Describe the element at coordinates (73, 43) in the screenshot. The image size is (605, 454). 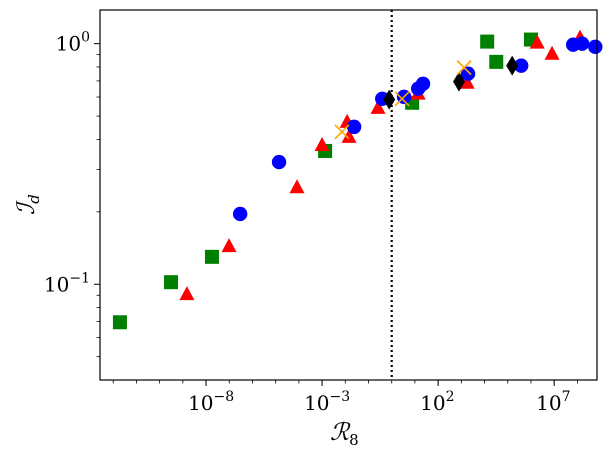
I see `y-tick-label: 10⁰` at that location.